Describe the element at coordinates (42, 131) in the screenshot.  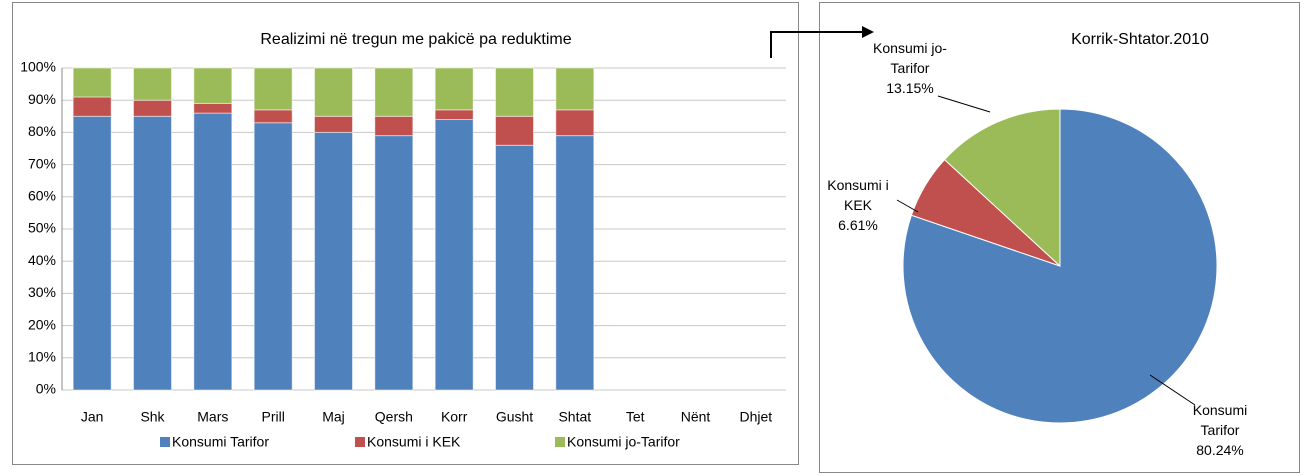
I see `y-tick-label: 80%` at that location.